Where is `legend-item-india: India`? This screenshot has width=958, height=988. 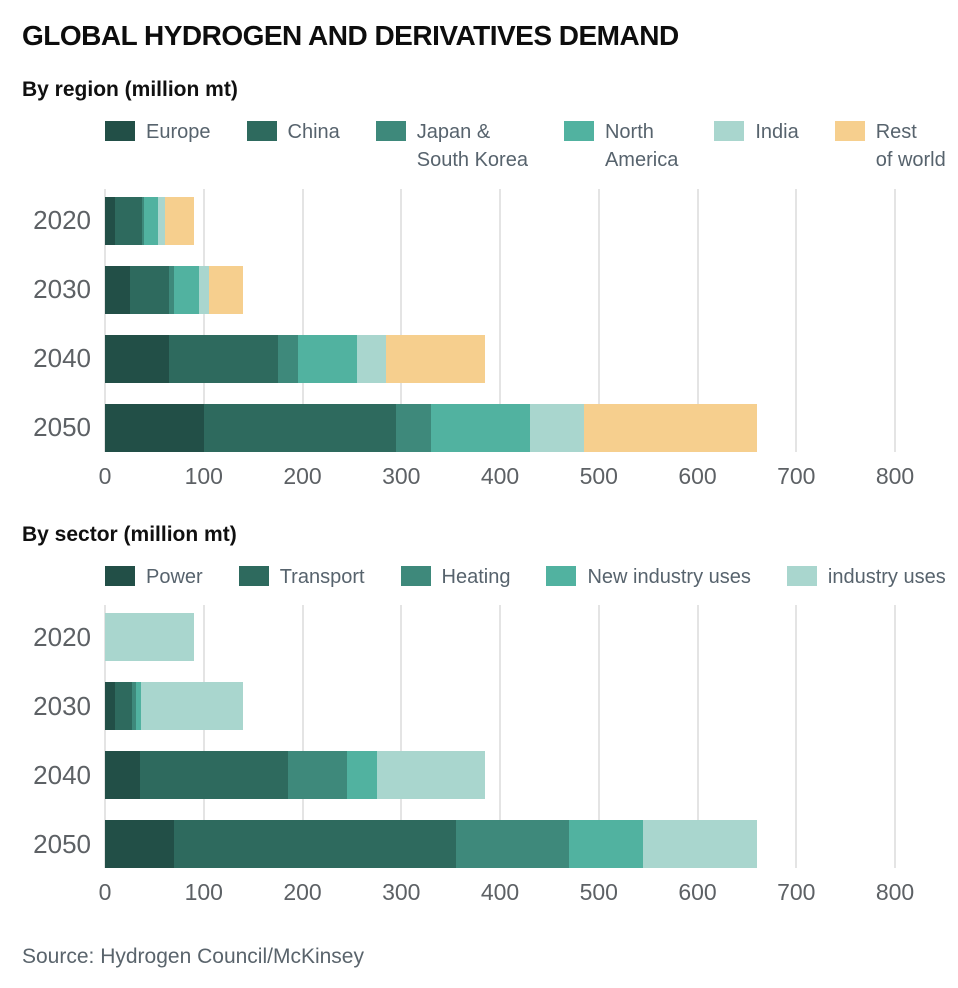
legend-item-india: India is located at coordinates (756, 146).